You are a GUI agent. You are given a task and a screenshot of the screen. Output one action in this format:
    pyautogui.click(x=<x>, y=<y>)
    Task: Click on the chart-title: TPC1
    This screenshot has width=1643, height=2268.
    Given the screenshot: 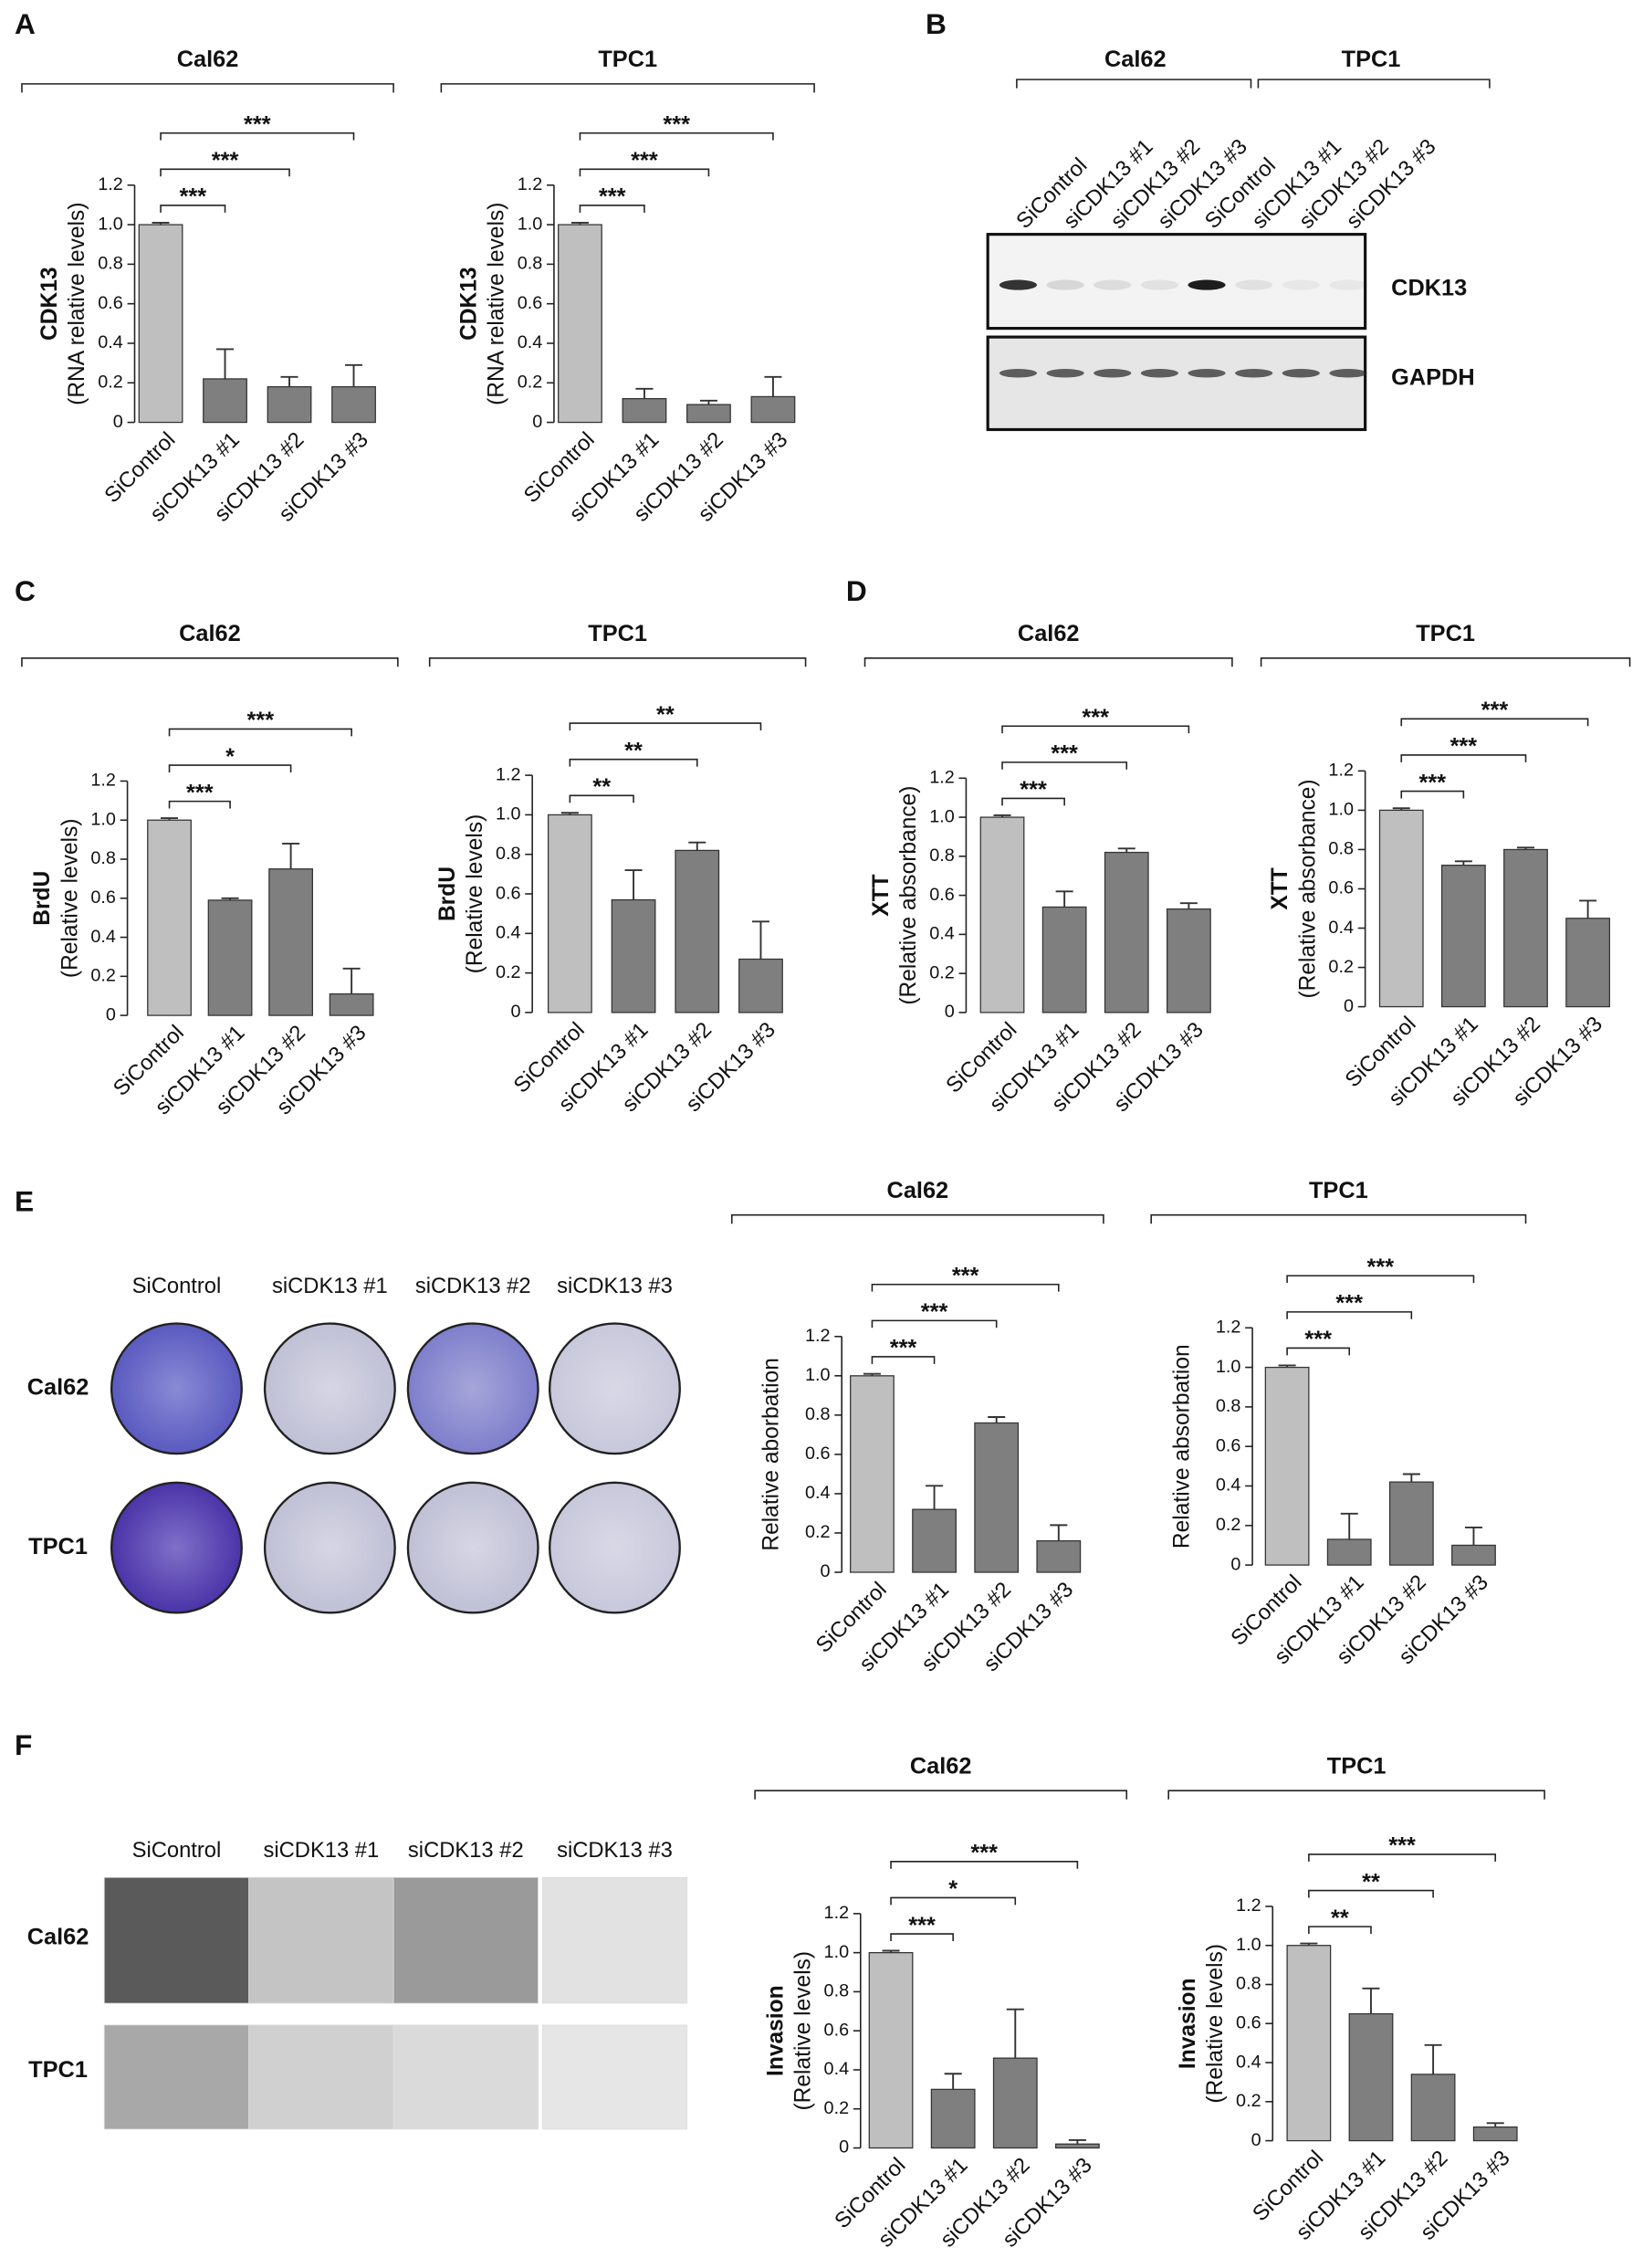 What is the action you would take?
    pyautogui.click(x=1357, y=1767)
    